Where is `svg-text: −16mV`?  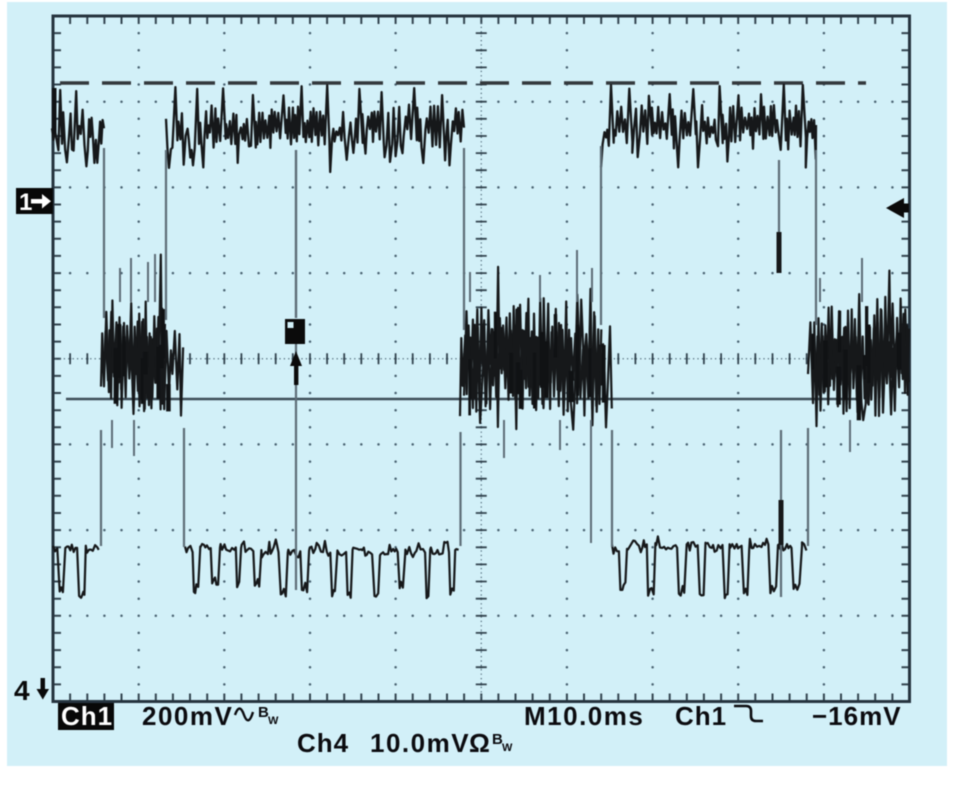
svg-text: −16mV is located at coordinates (857, 716).